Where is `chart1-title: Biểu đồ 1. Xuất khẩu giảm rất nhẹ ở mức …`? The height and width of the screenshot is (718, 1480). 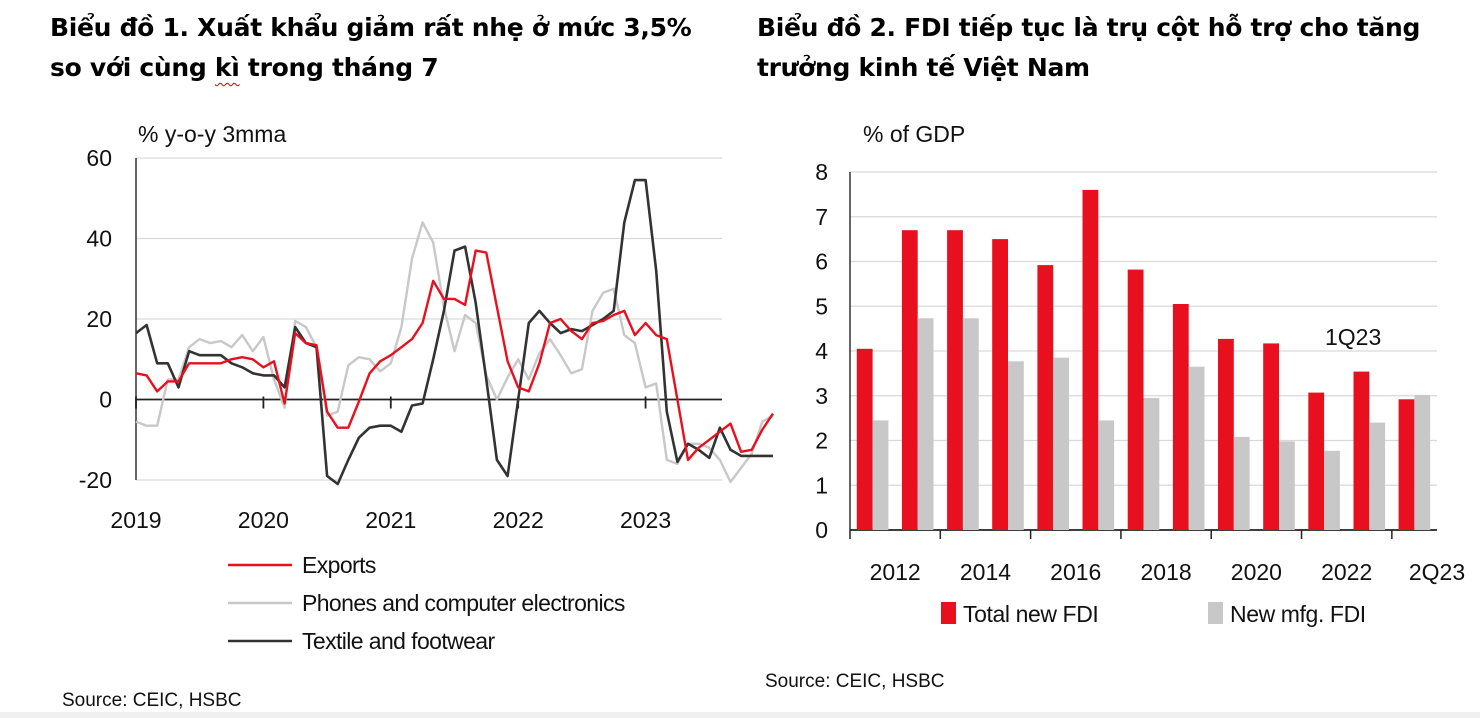 chart1-title: Biểu đồ 1. Xuất khẩu giảm rất nhẹ ở mức … is located at coordinates (390, 48).